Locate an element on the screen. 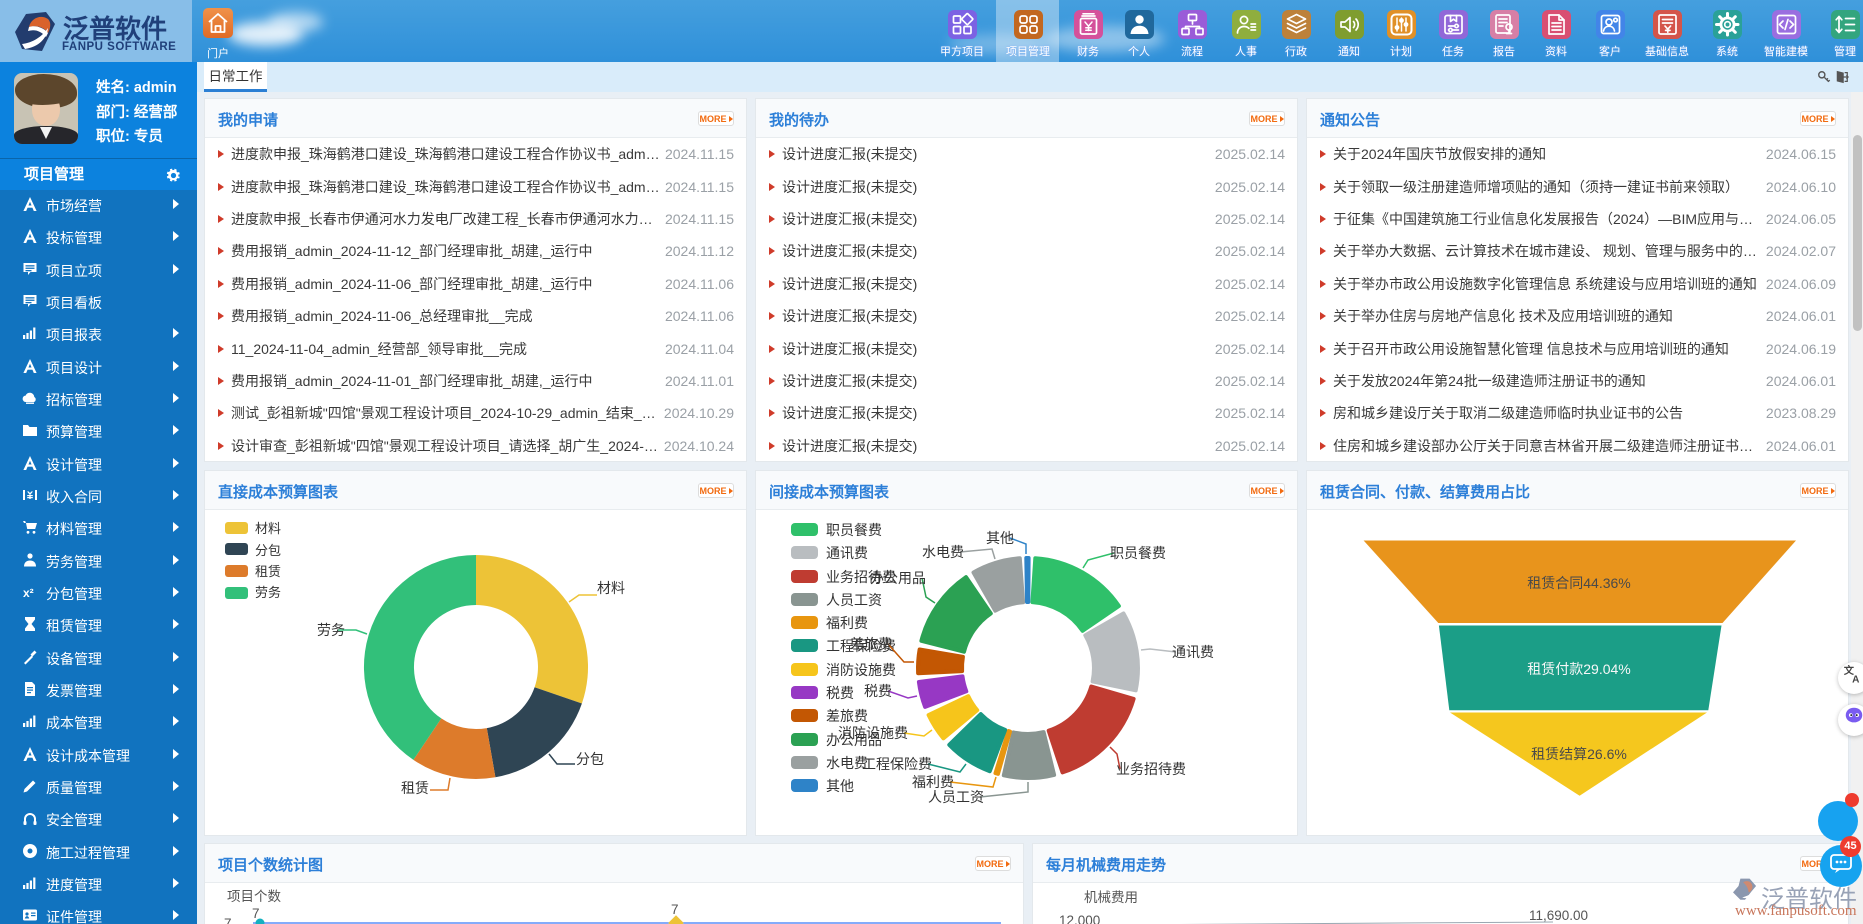 The image size is (1863, 924). svg-text: 文 is located at coordinates (1849, 670).